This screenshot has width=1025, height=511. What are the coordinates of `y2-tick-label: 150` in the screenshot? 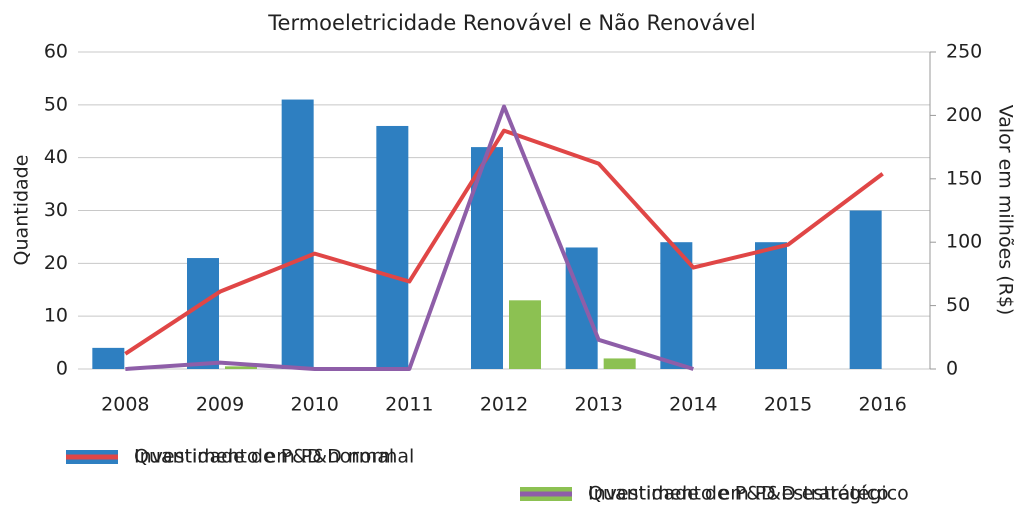 It's located at (964, 178).